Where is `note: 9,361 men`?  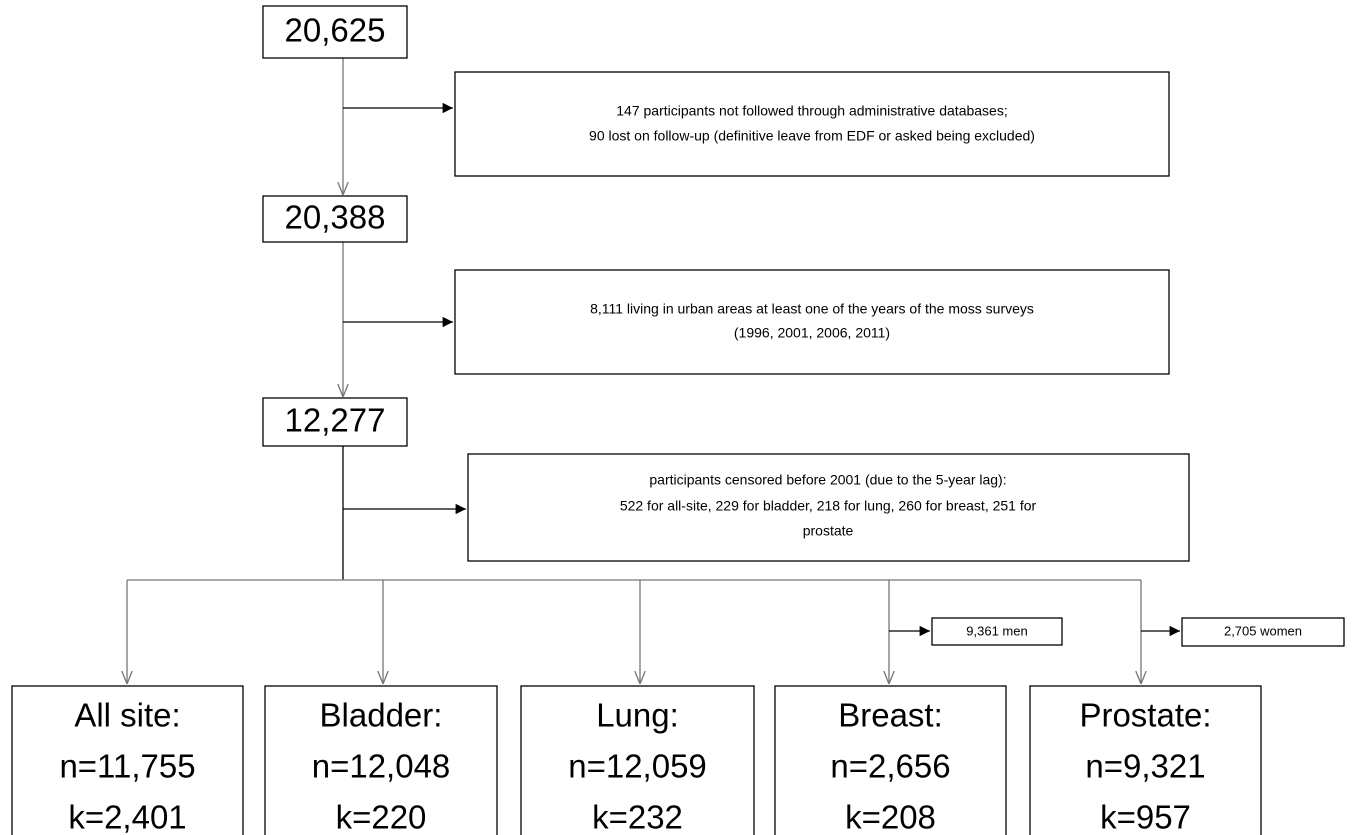 note: 9,361 men is located at coordinates (996, 630).